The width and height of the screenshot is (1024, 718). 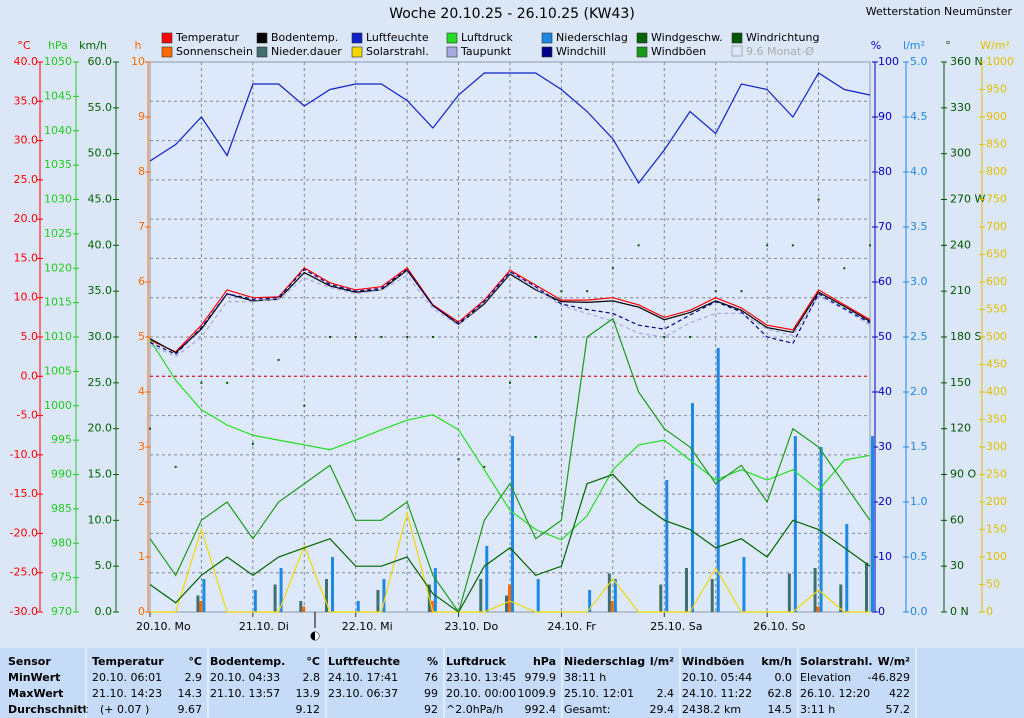 What do you see at coordinates (780, 709) in the screenshot?
I see `table-value: 14.5` at bounding box center [780, 709].